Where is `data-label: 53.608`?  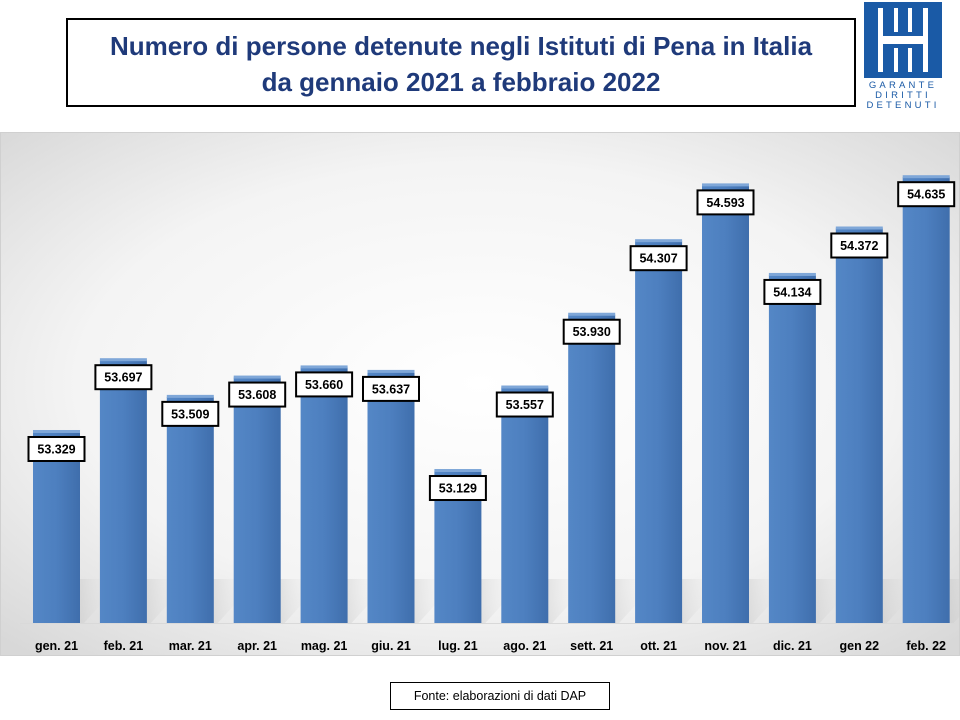 data-label: 53.608 is located at coordinates (257, 395).